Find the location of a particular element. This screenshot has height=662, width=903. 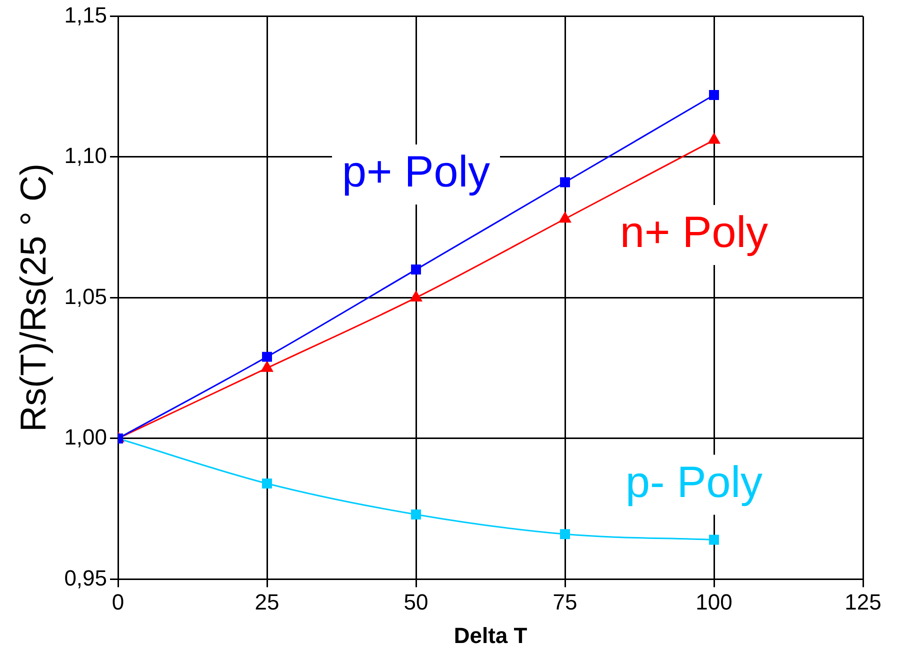

x-tick-label: 75 is located at coordinates (565, 601).